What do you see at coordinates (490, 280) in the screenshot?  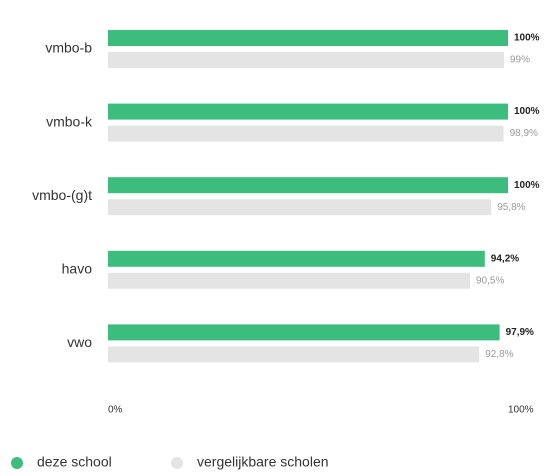 I see `value-label: 90,5%` at bounding box center [490, 280].